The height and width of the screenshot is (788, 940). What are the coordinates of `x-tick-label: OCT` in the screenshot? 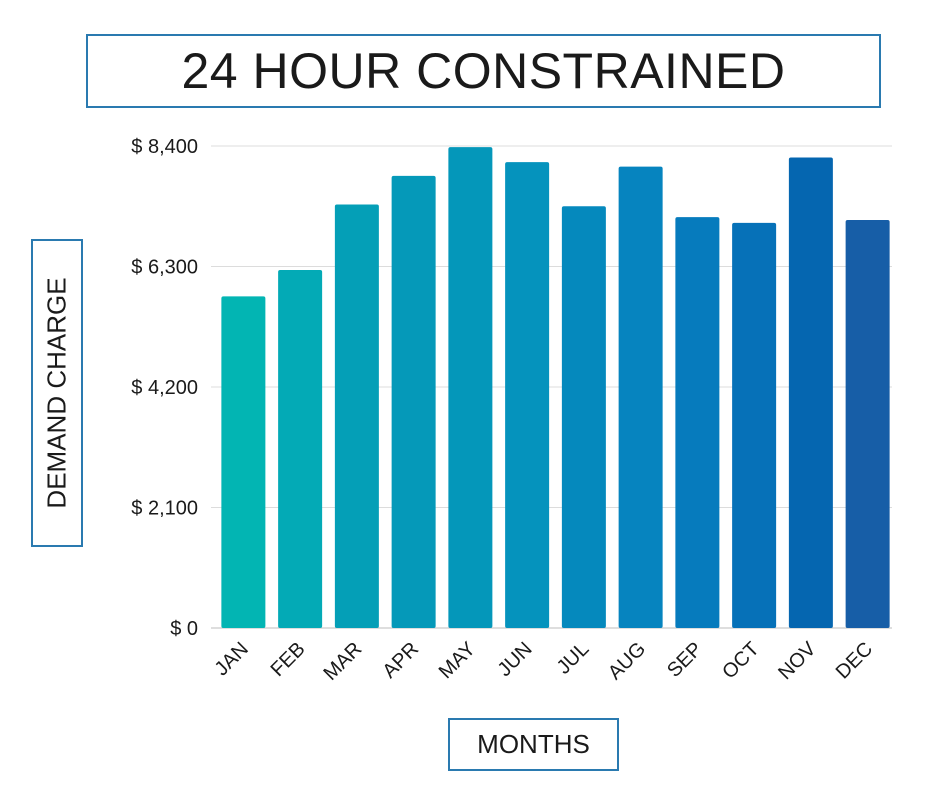 It's located at (740, 660).